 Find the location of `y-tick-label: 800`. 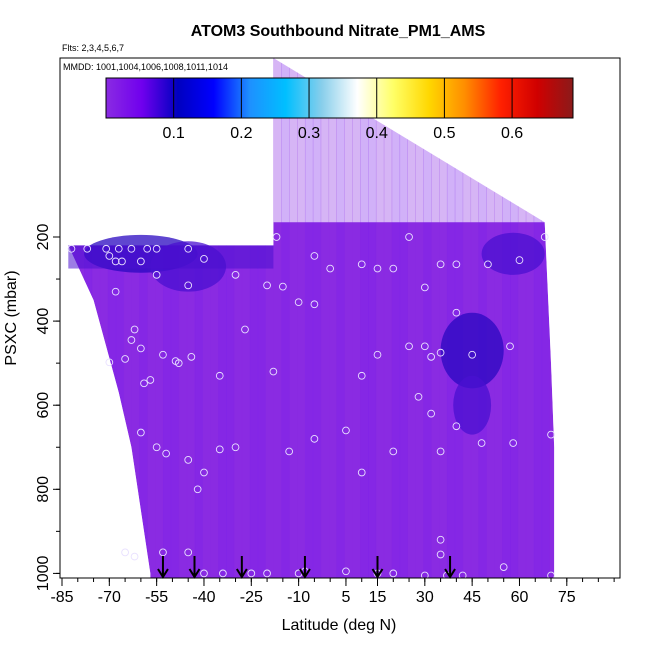

y-tick-label: 800 is located at coordinates (43, 489).